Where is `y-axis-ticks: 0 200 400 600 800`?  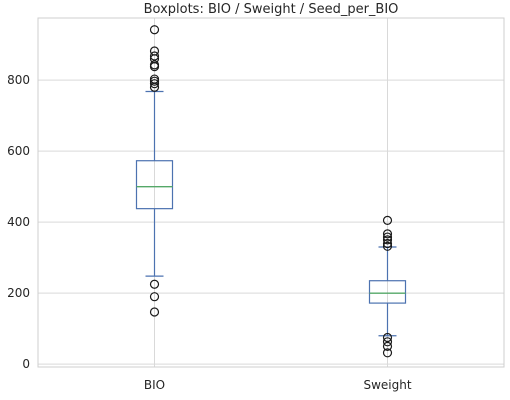 y-axis-ticks: 0 200 400 600 800 is located at coordinates (18, 222).